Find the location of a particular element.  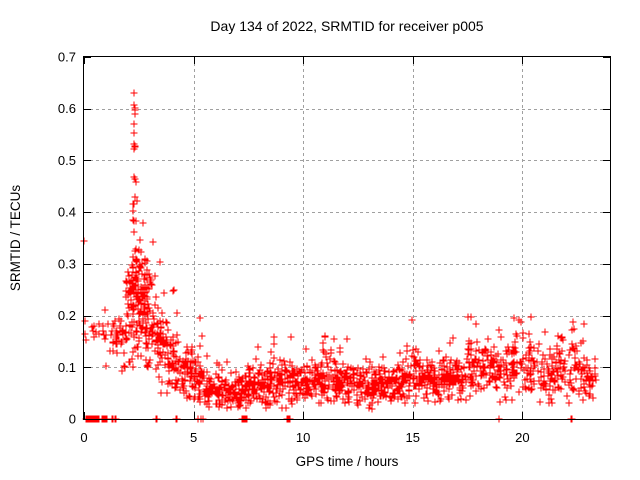

x-tick-label: 5 is located at coordinates (193, 437).